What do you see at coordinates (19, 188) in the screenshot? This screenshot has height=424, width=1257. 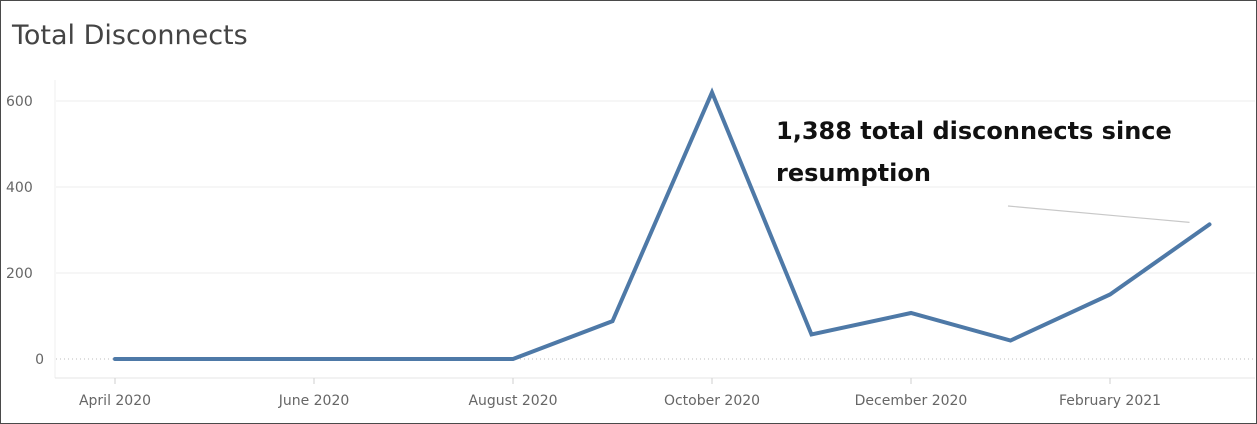 I see `y-tick-label: 400` at bounding box center [19, 188].